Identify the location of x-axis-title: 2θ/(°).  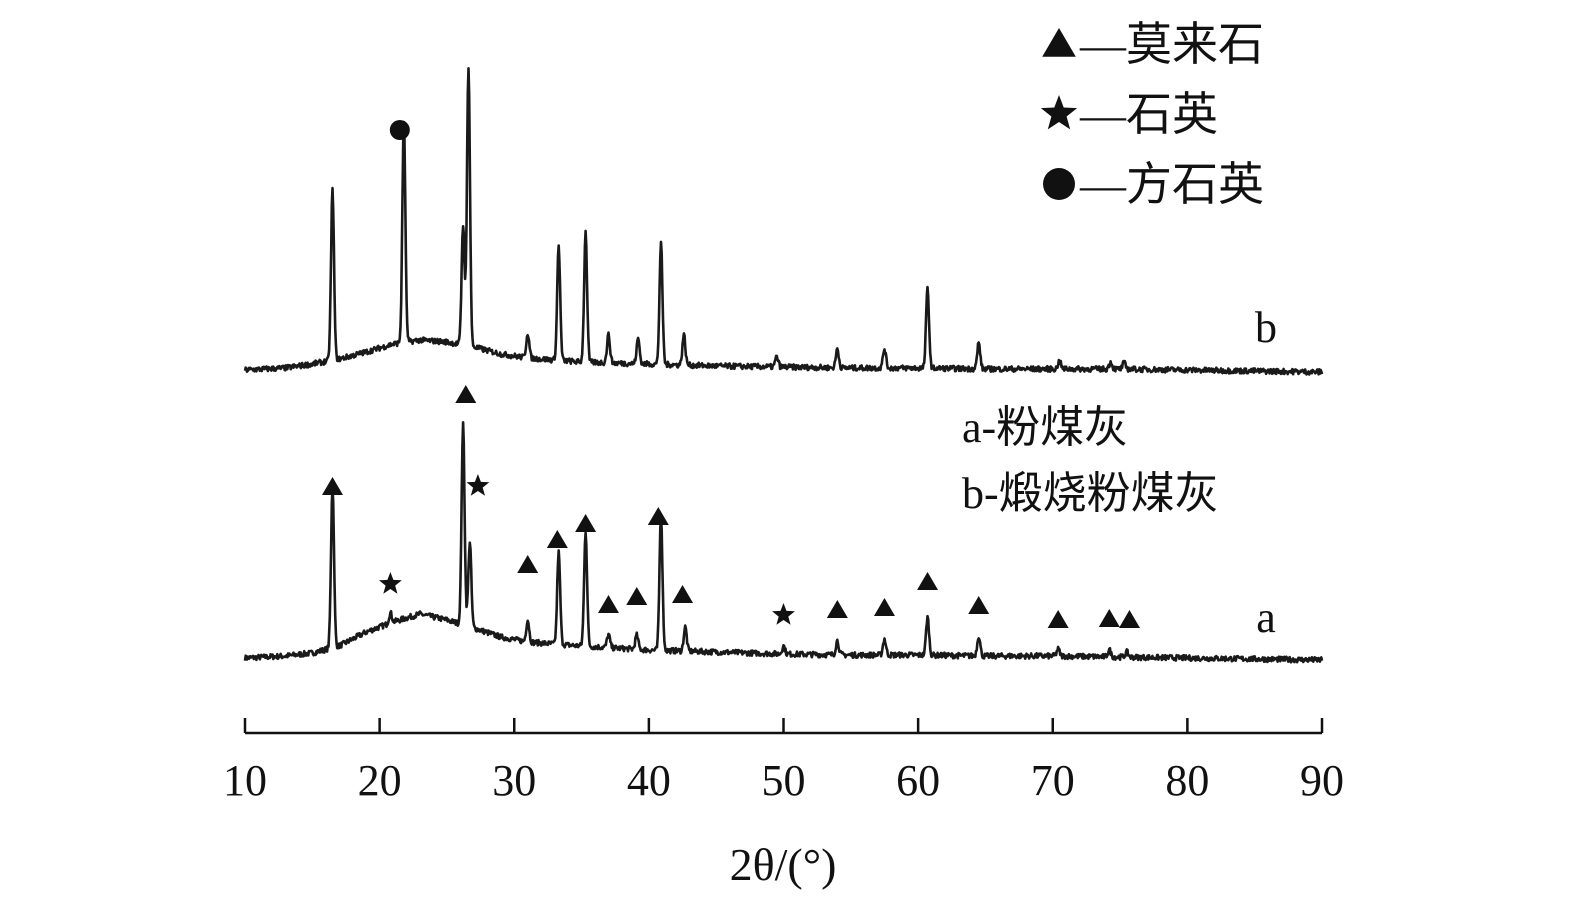
(783, 864).